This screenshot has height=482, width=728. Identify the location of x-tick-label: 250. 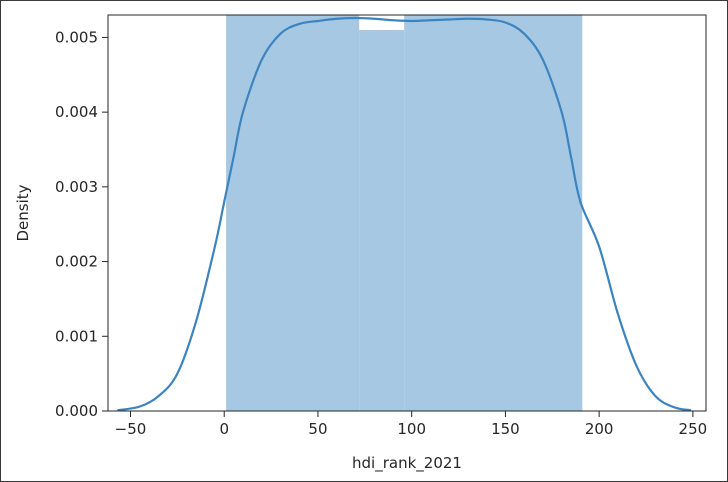
(693, 429).